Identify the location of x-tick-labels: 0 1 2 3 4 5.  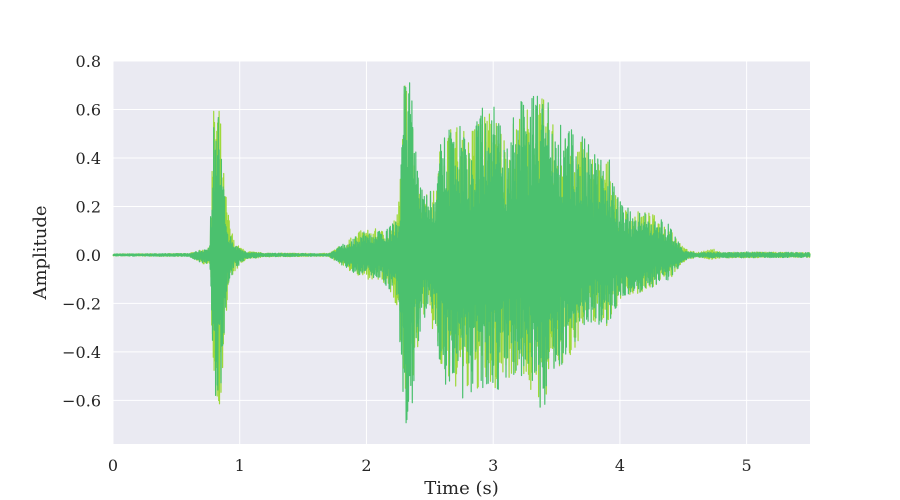
(430, 465).